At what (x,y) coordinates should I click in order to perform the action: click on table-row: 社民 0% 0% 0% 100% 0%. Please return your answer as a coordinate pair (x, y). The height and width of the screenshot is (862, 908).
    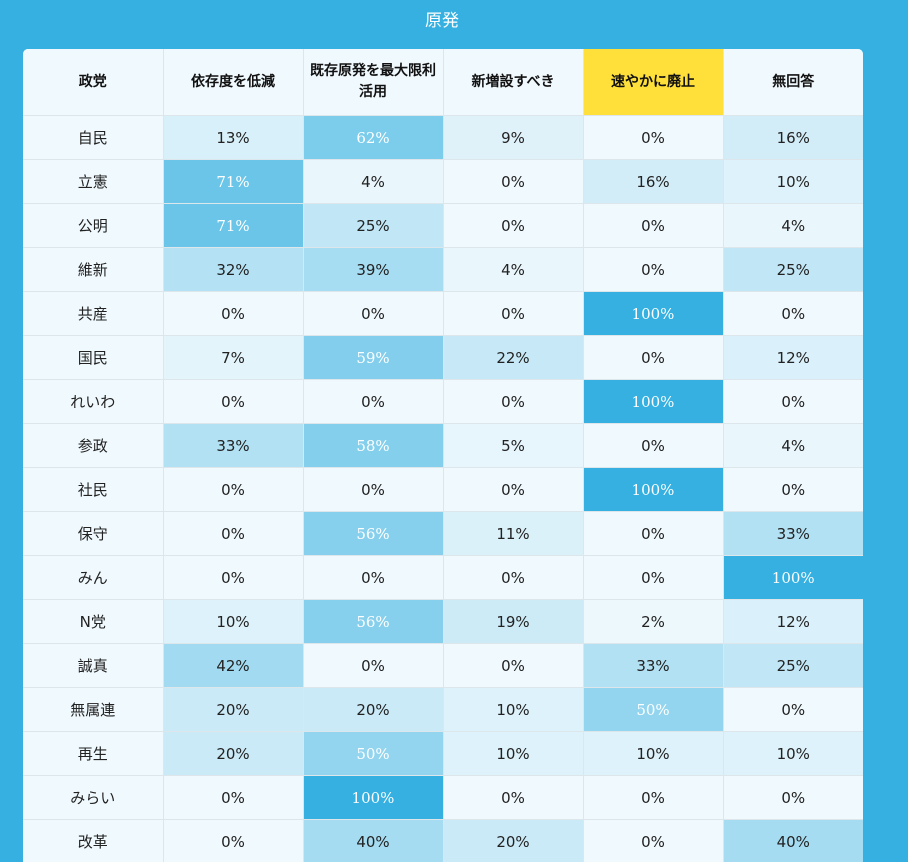
    Looking at the image, I should click on (443, 489).